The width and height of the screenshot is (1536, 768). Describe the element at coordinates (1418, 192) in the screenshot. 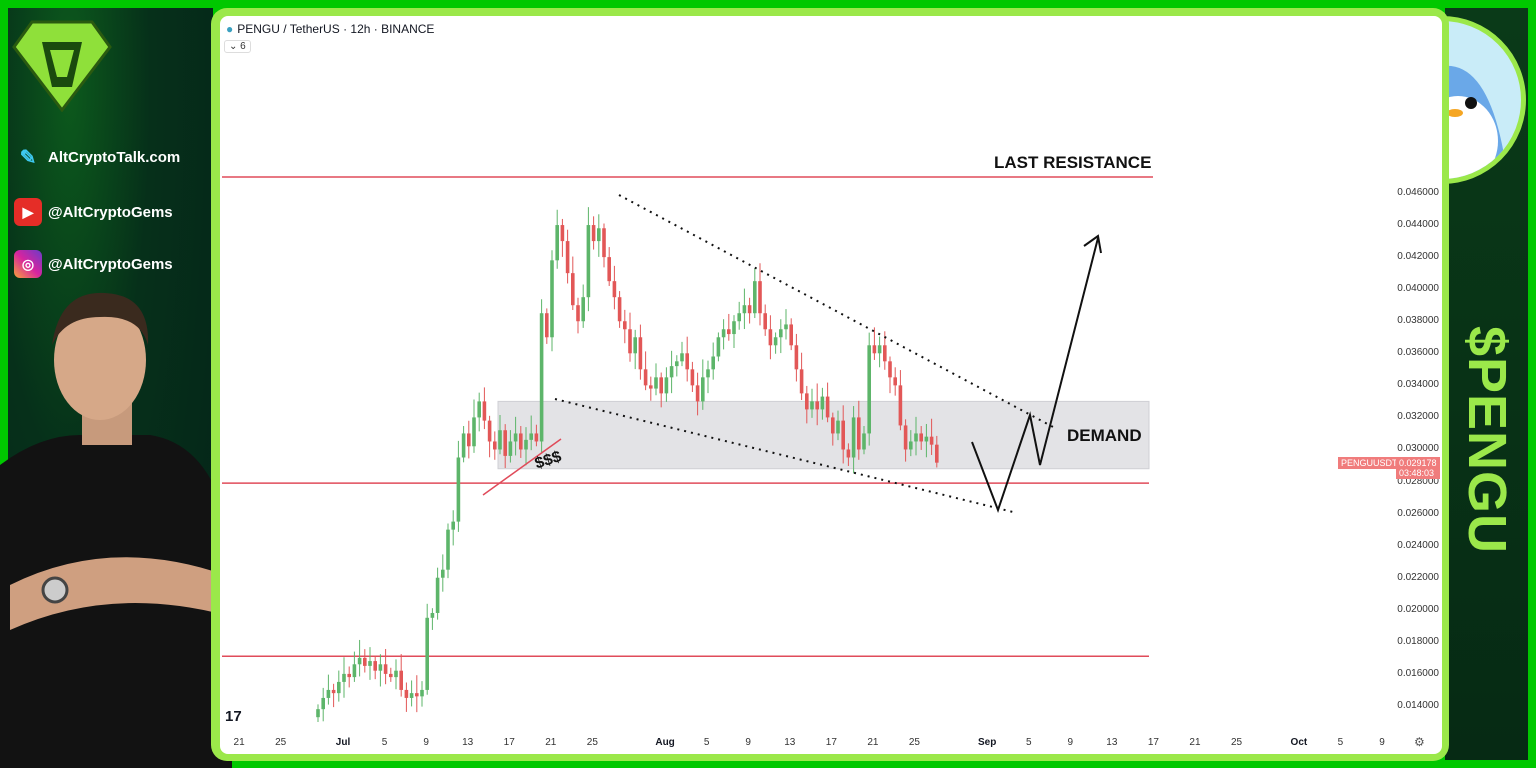

I see `price-tick-label: 0.046000` at that location.